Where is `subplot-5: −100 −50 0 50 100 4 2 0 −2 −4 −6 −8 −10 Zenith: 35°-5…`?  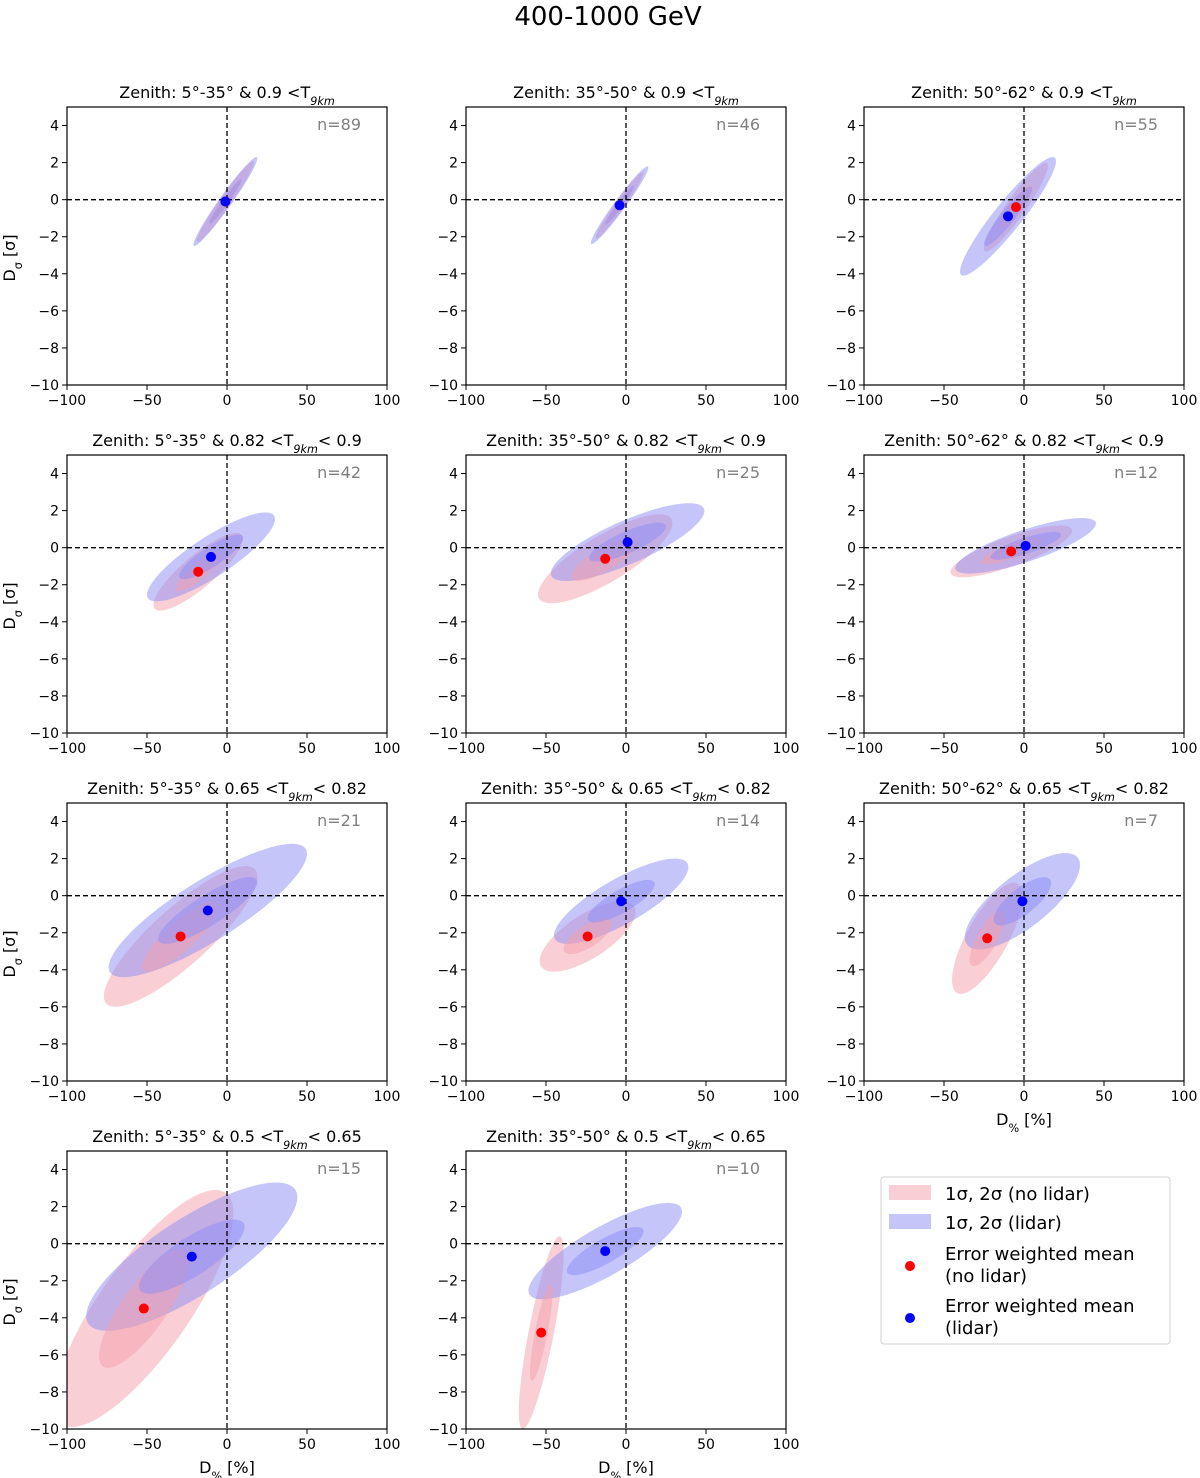
subplot-5: −100 −50 0 50 100 4 2 0 −2 −4 −6 −8 −10 Zenith: 35°-5… is located at coordinates (613, 594).